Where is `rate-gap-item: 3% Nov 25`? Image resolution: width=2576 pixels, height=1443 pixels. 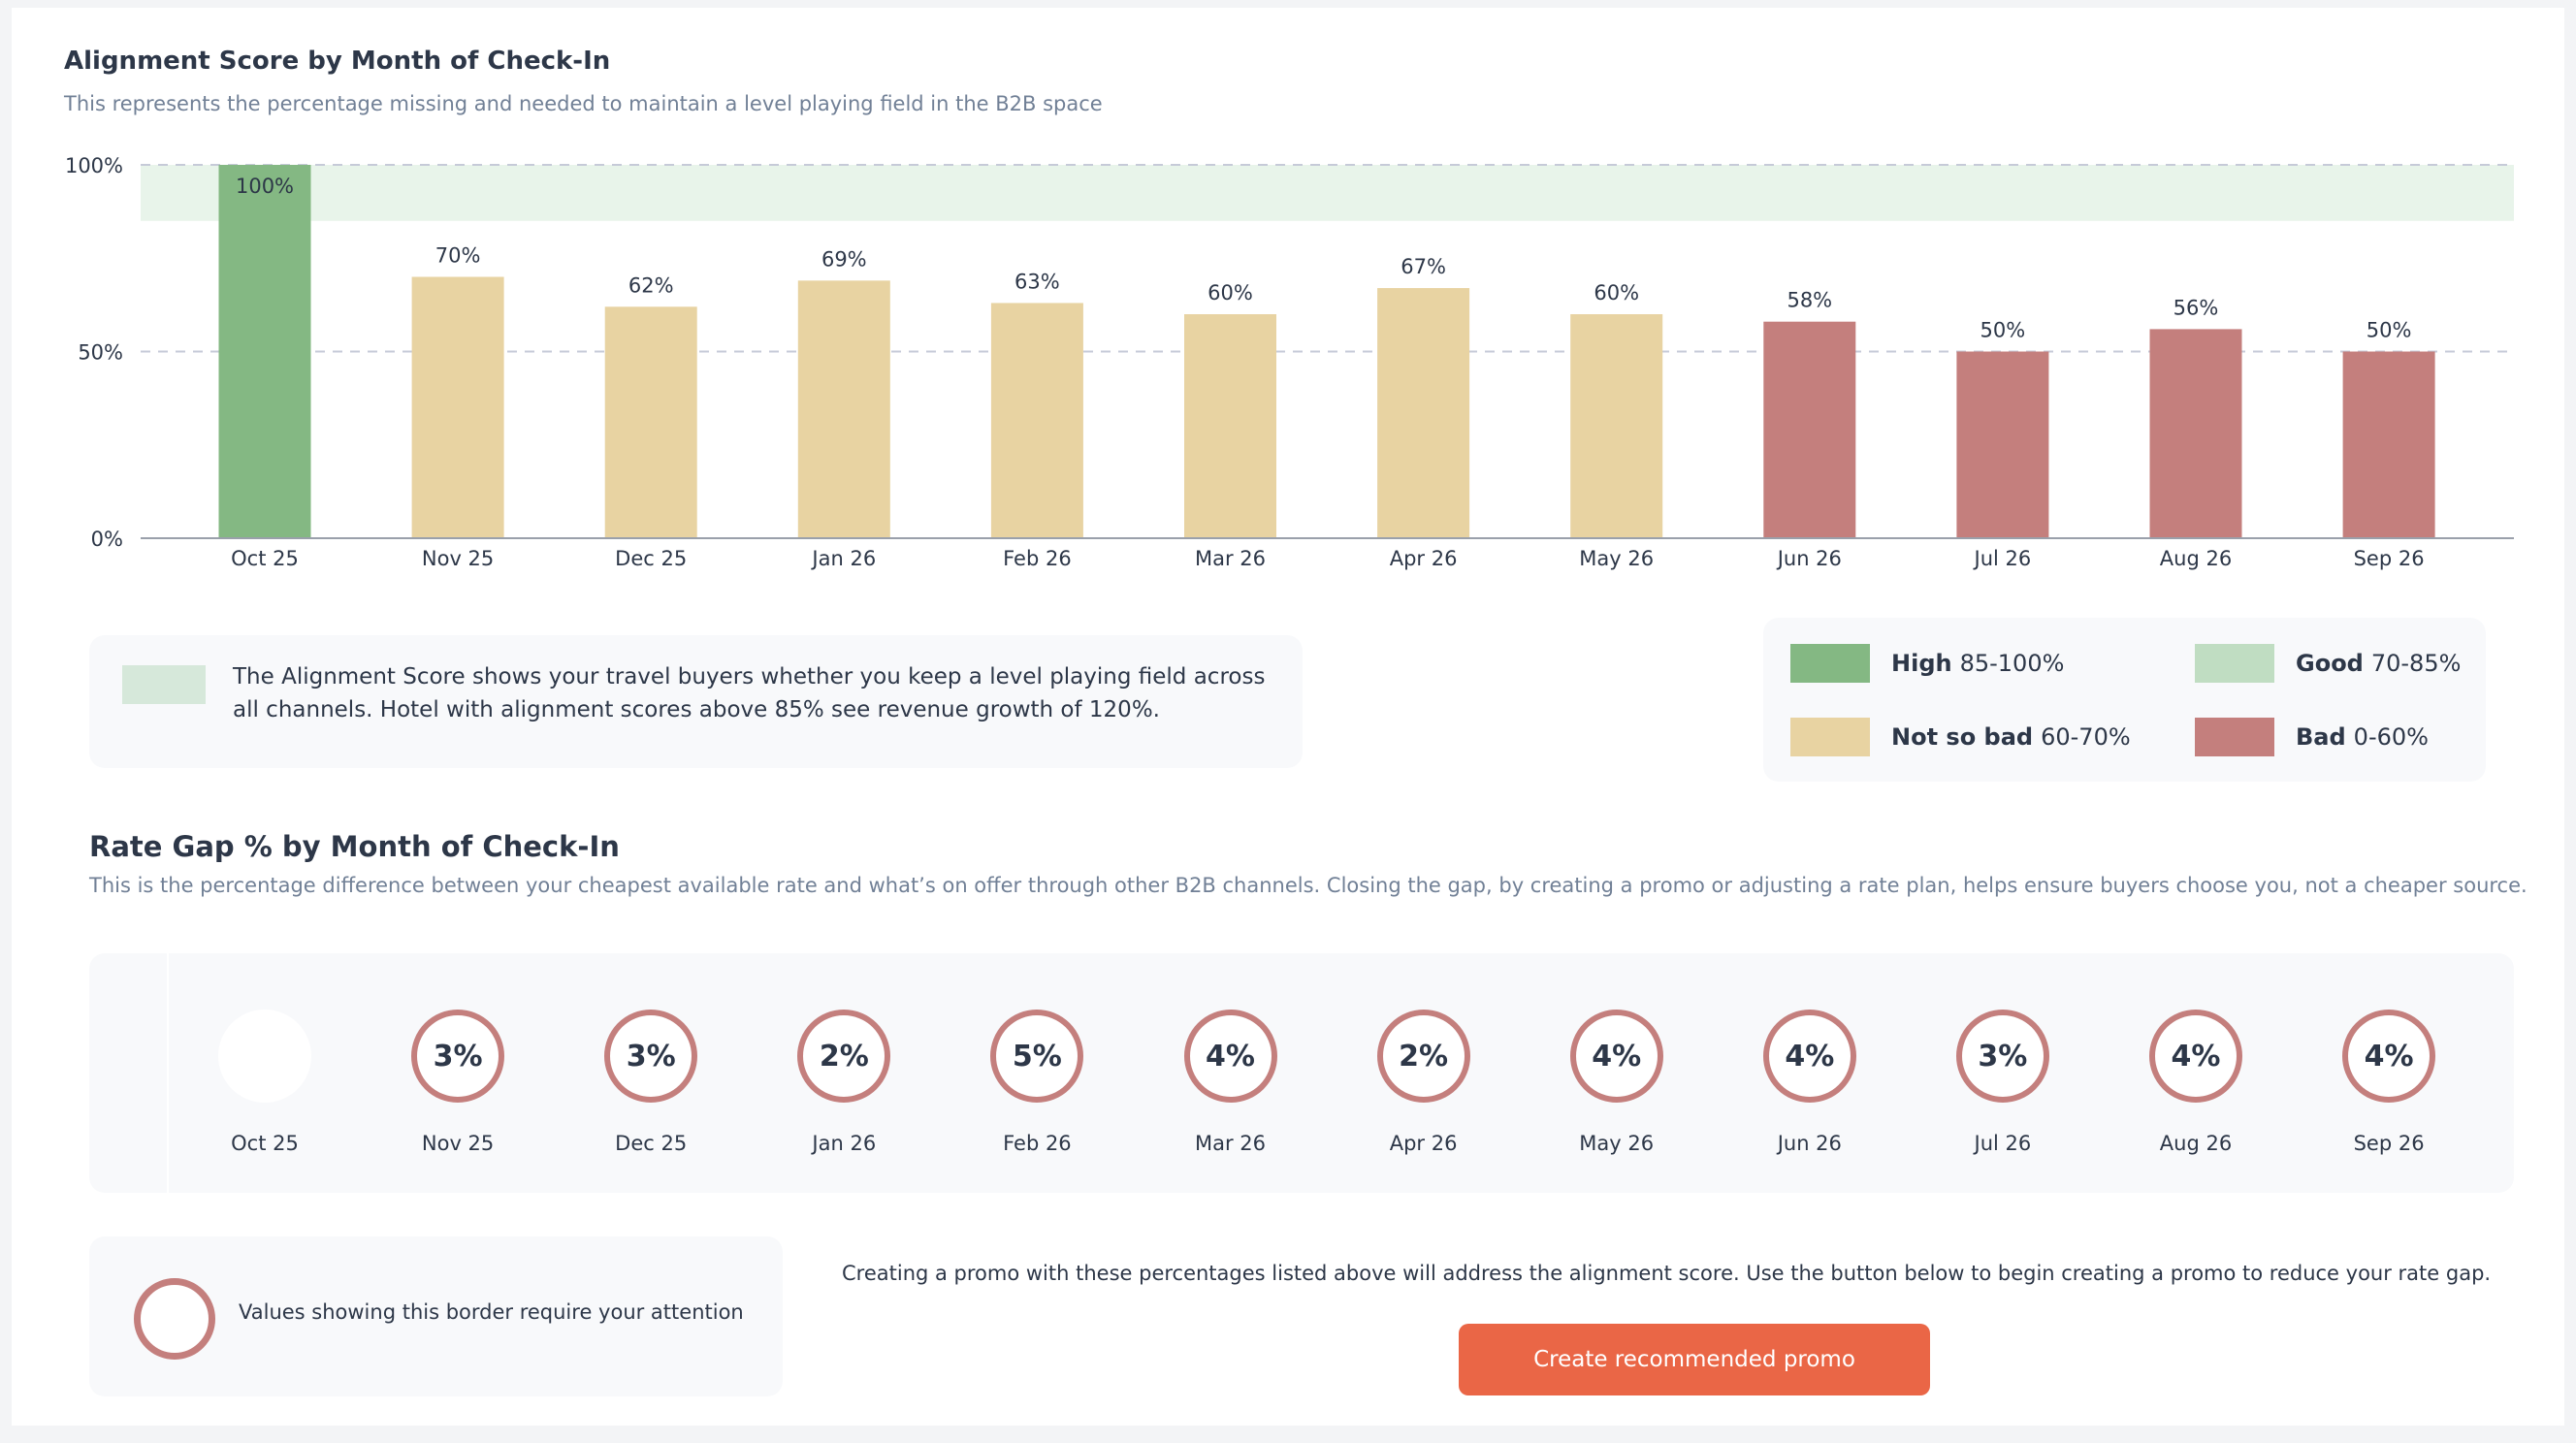
rate-gap-item: 3% Nov 25 is located at coordinates (457, 1082).